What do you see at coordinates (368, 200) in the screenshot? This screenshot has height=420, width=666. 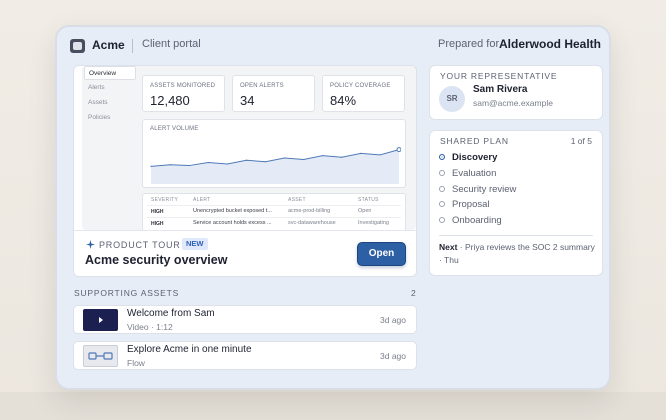 I see `table-header-status: STATUS` at bounding box center [368, 200].